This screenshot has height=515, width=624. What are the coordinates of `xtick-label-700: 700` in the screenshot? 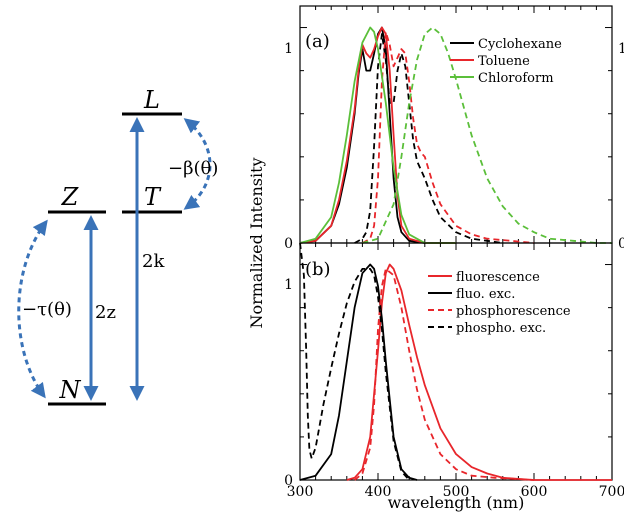 It's located at (611, 492).